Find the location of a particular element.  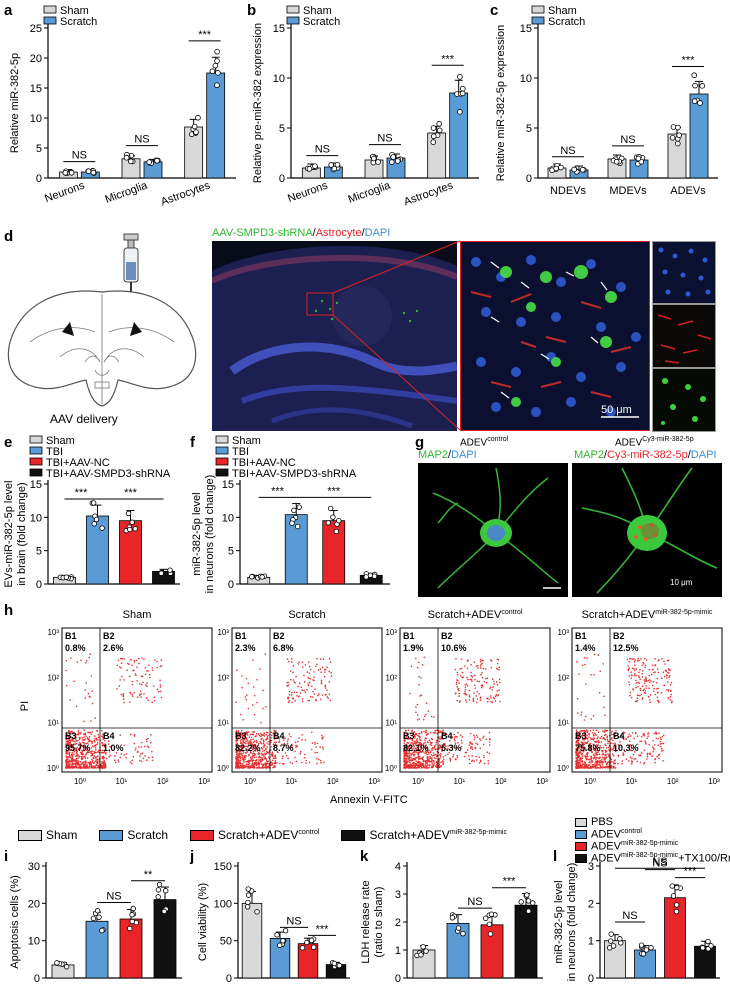

flow-title-3: Scratch+ADEVmiR-382-5p-mimic is located at coordinates (647, 615).